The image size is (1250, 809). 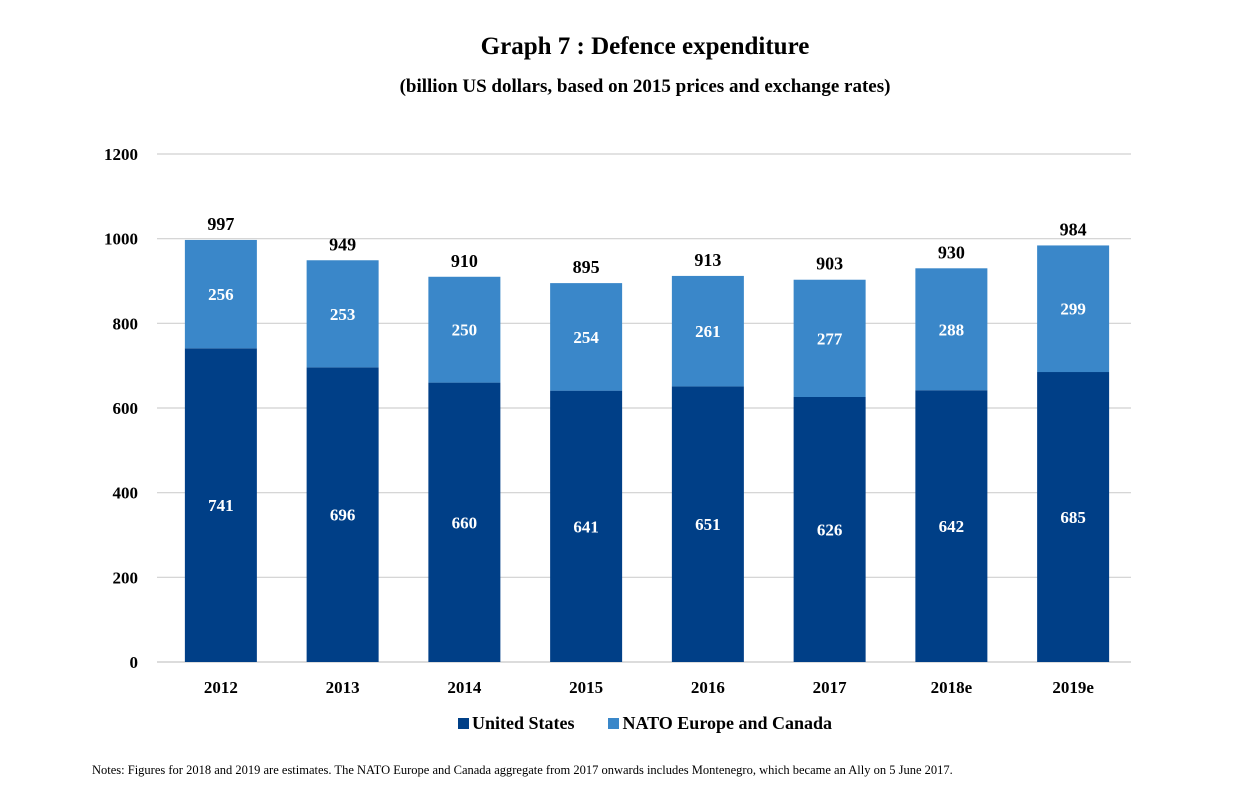 I want to click on x-tick-label: 2019e, so click(x=1073, y=687).